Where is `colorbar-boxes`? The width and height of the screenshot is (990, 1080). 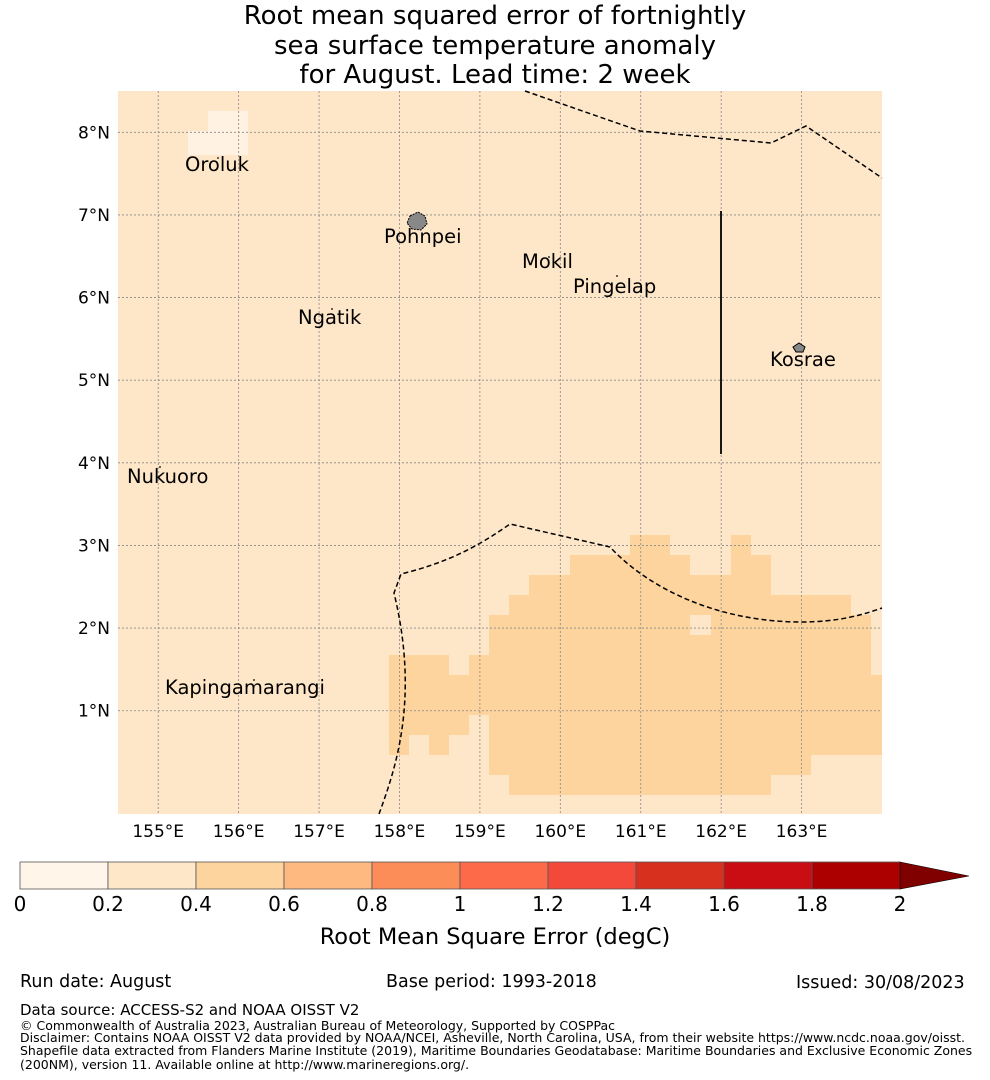
colorbar-boxes is located at coordinates (460, 875).